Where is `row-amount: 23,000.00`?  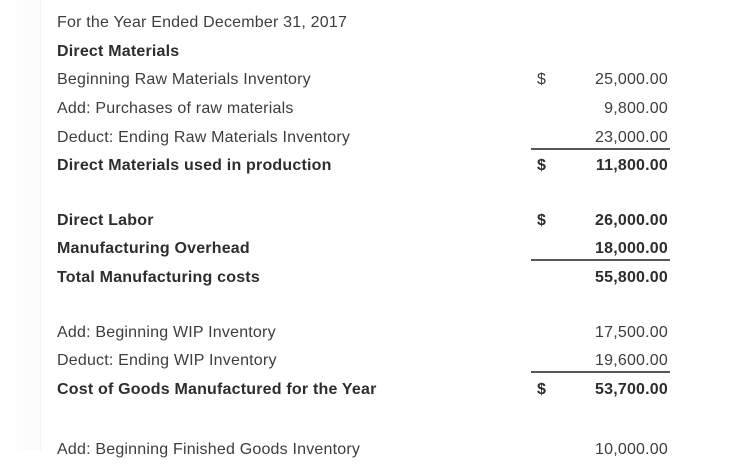
row-amount: 23,000.00 is located at coordinates (631, 137).